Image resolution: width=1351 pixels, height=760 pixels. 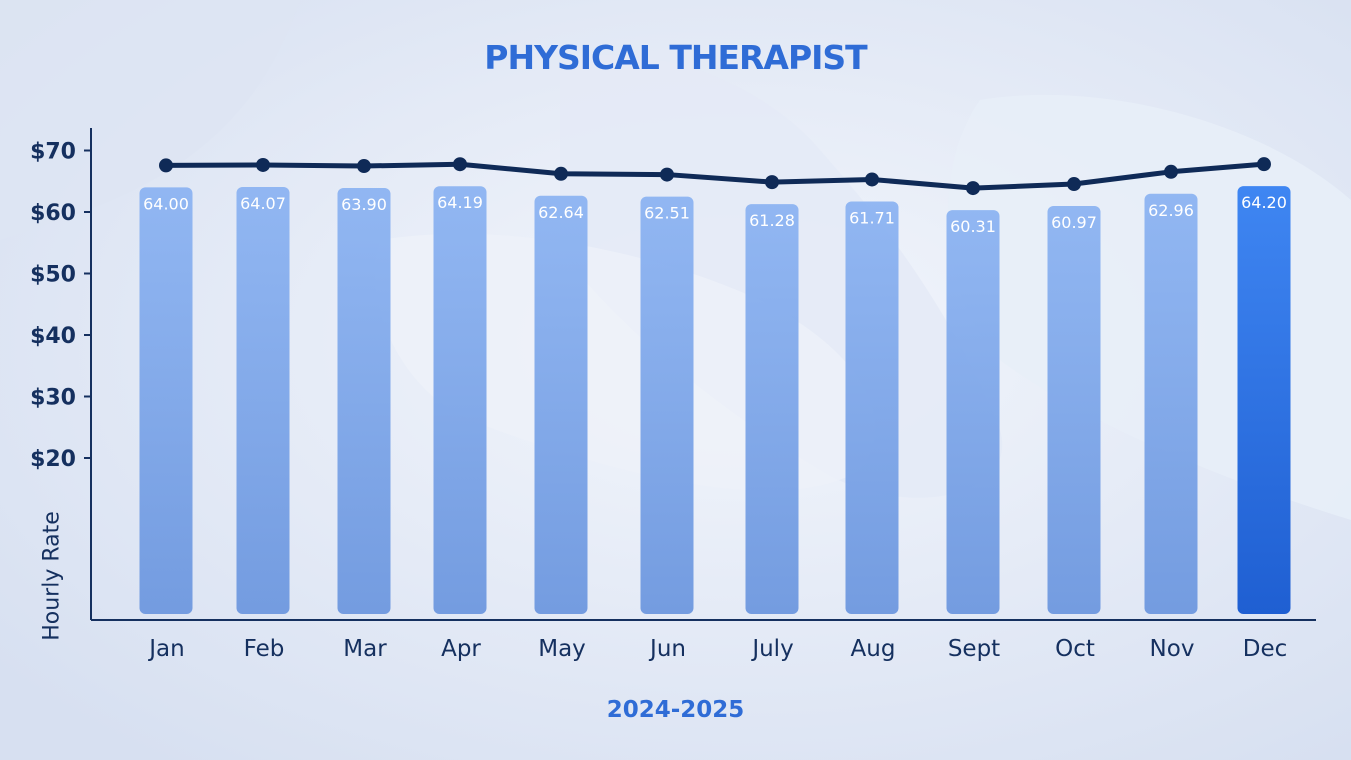 I want to click on line-point-july, so click(x=772, y=182).